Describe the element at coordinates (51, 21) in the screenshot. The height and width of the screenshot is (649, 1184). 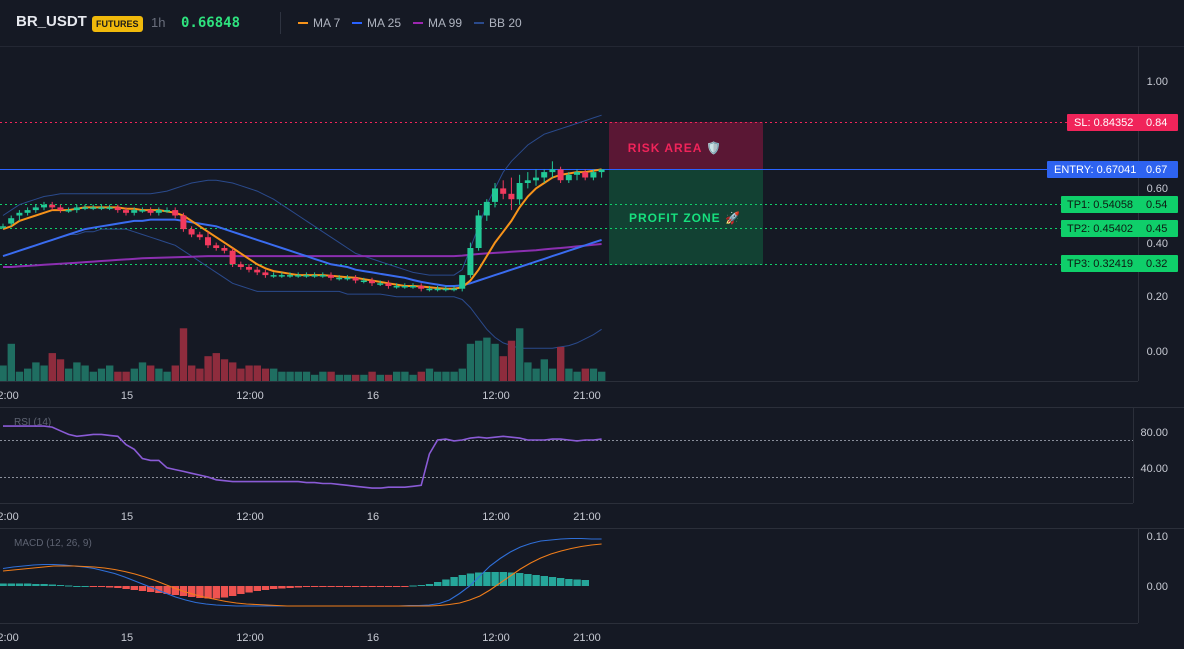
I see `symbol-name: BR_USDT` at that location.